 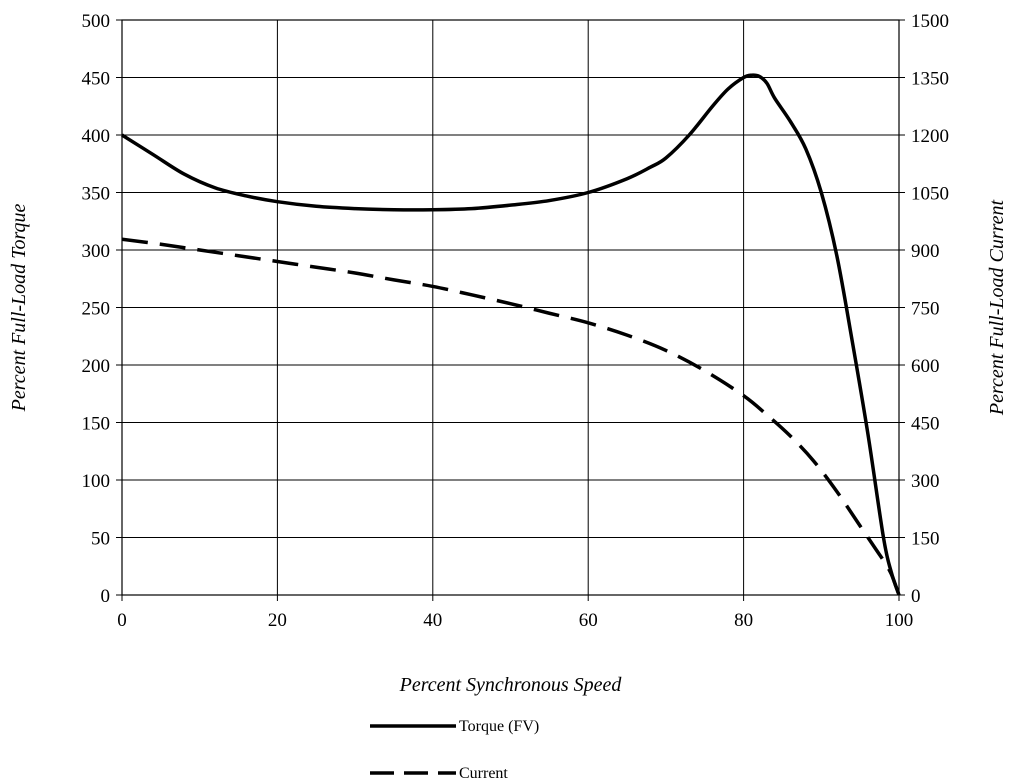 What do you see at coordinates (899, 620) in the screenshot?
I see `x-tick-label: 100` at bounding box center [899, 620].